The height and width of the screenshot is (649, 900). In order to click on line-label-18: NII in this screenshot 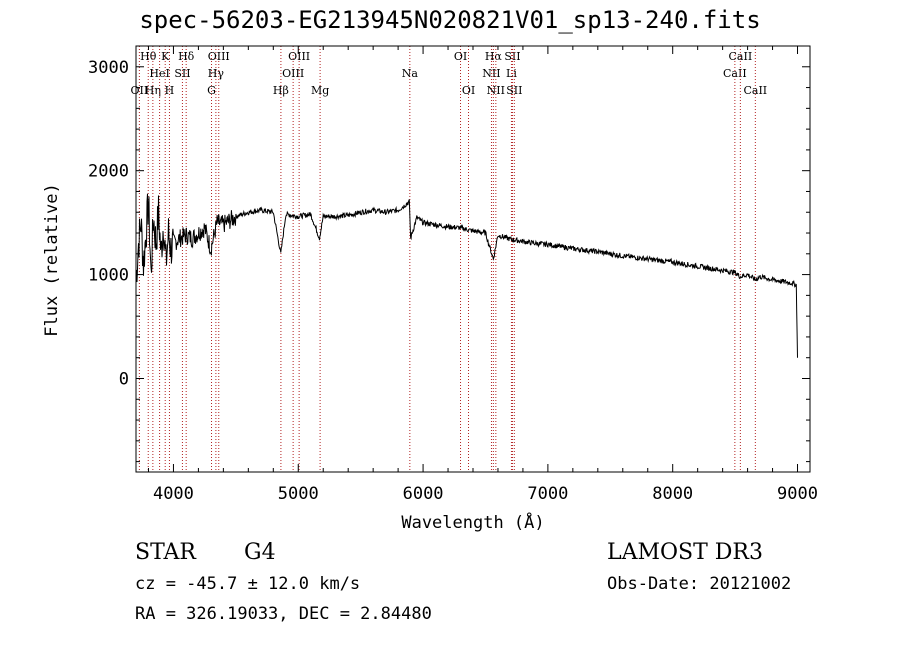, I will do `click(491, 73)`.